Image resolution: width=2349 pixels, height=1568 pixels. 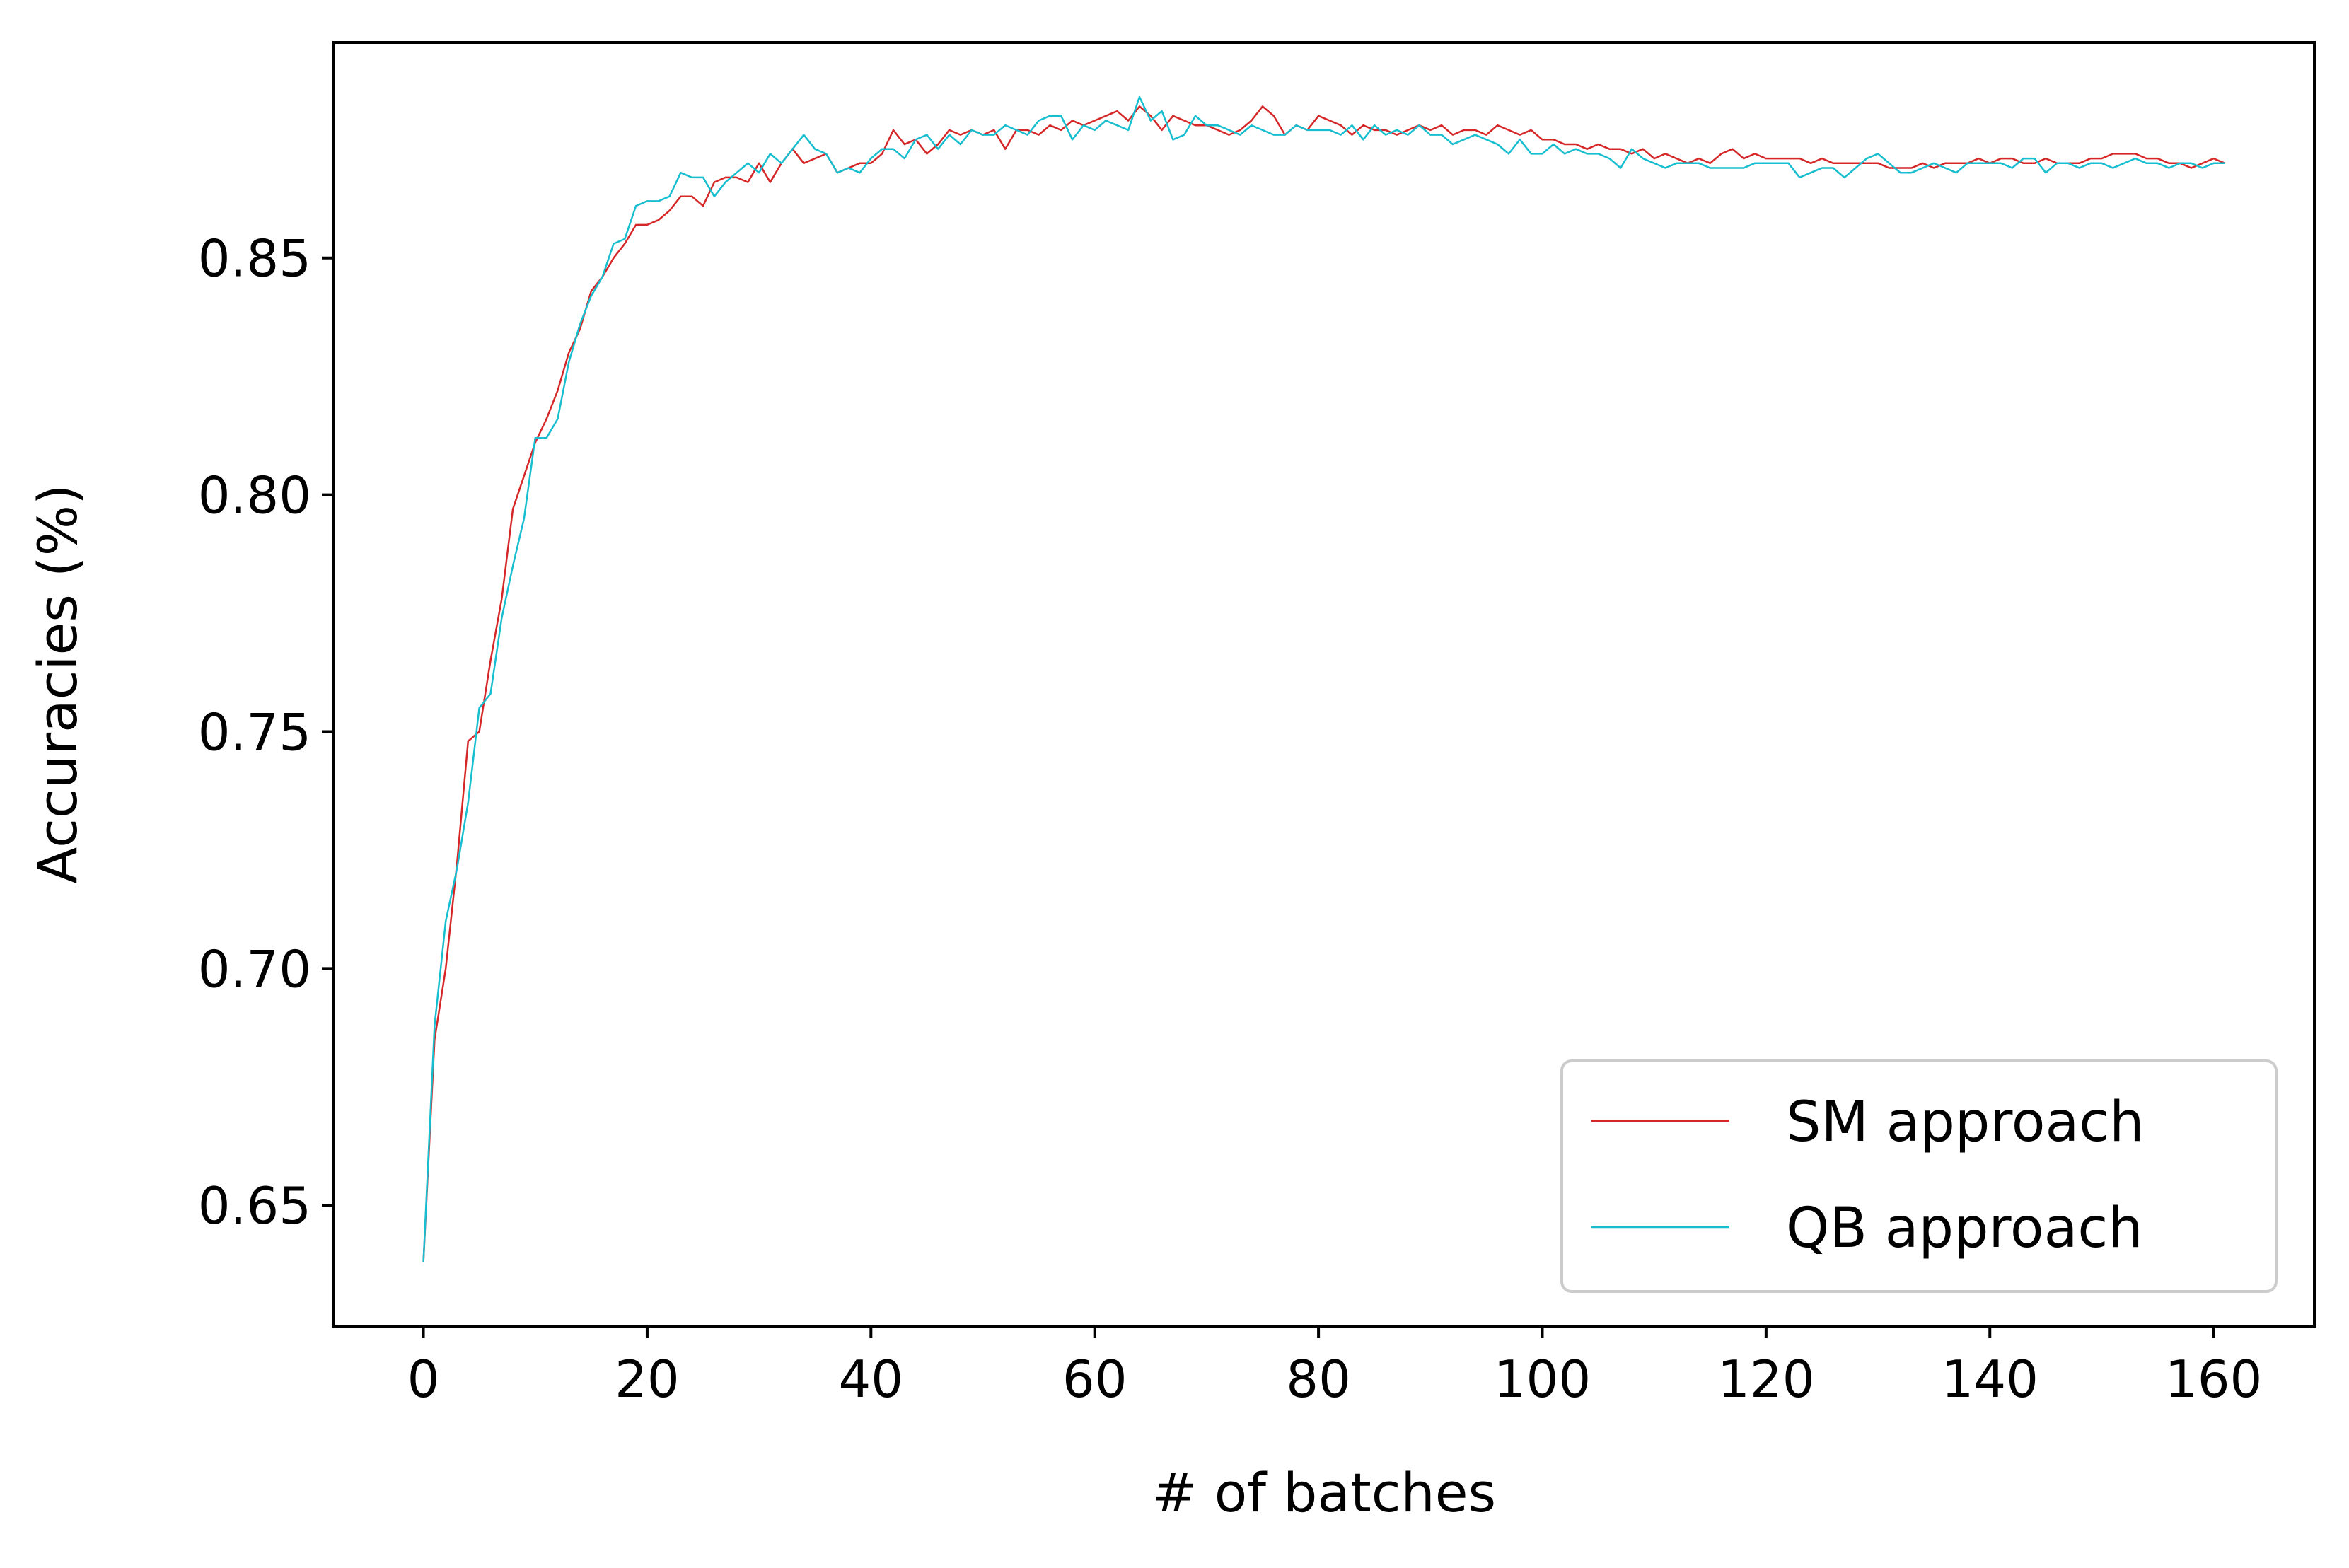 I want to click on y-axis-ticks: 0.65 0.70 0.75 0.80 0.85, so click(x=266, y=732).